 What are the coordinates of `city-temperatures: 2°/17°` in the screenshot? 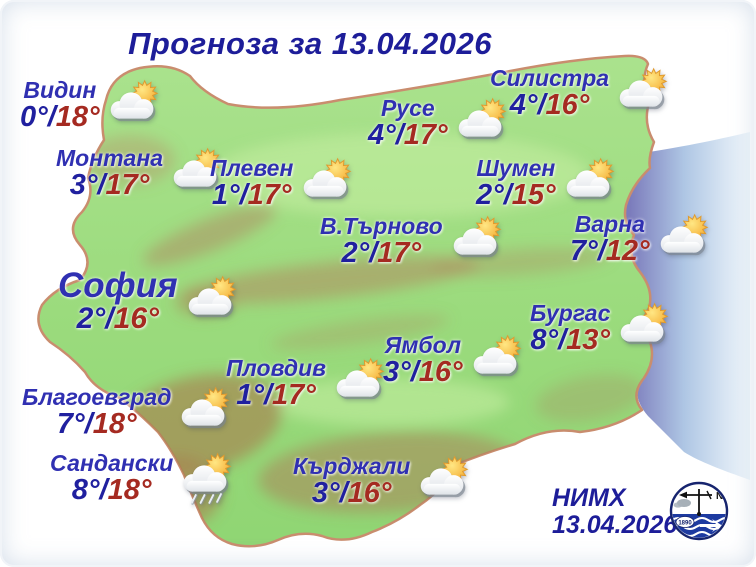 It's located at (382, 252).